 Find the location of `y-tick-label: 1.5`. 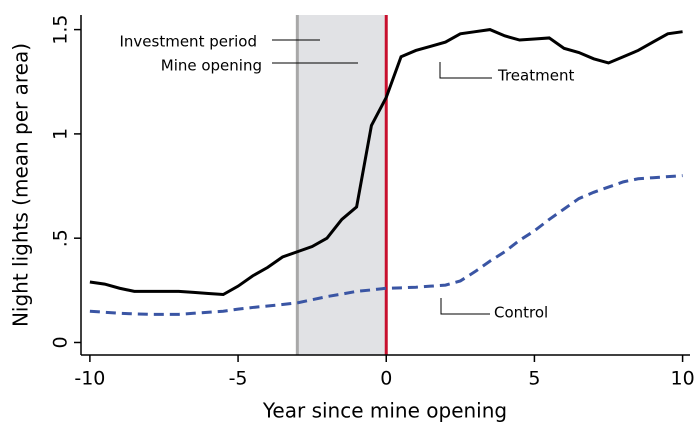

y-tick-label: 1.5 is located at coordinates (61, 29).